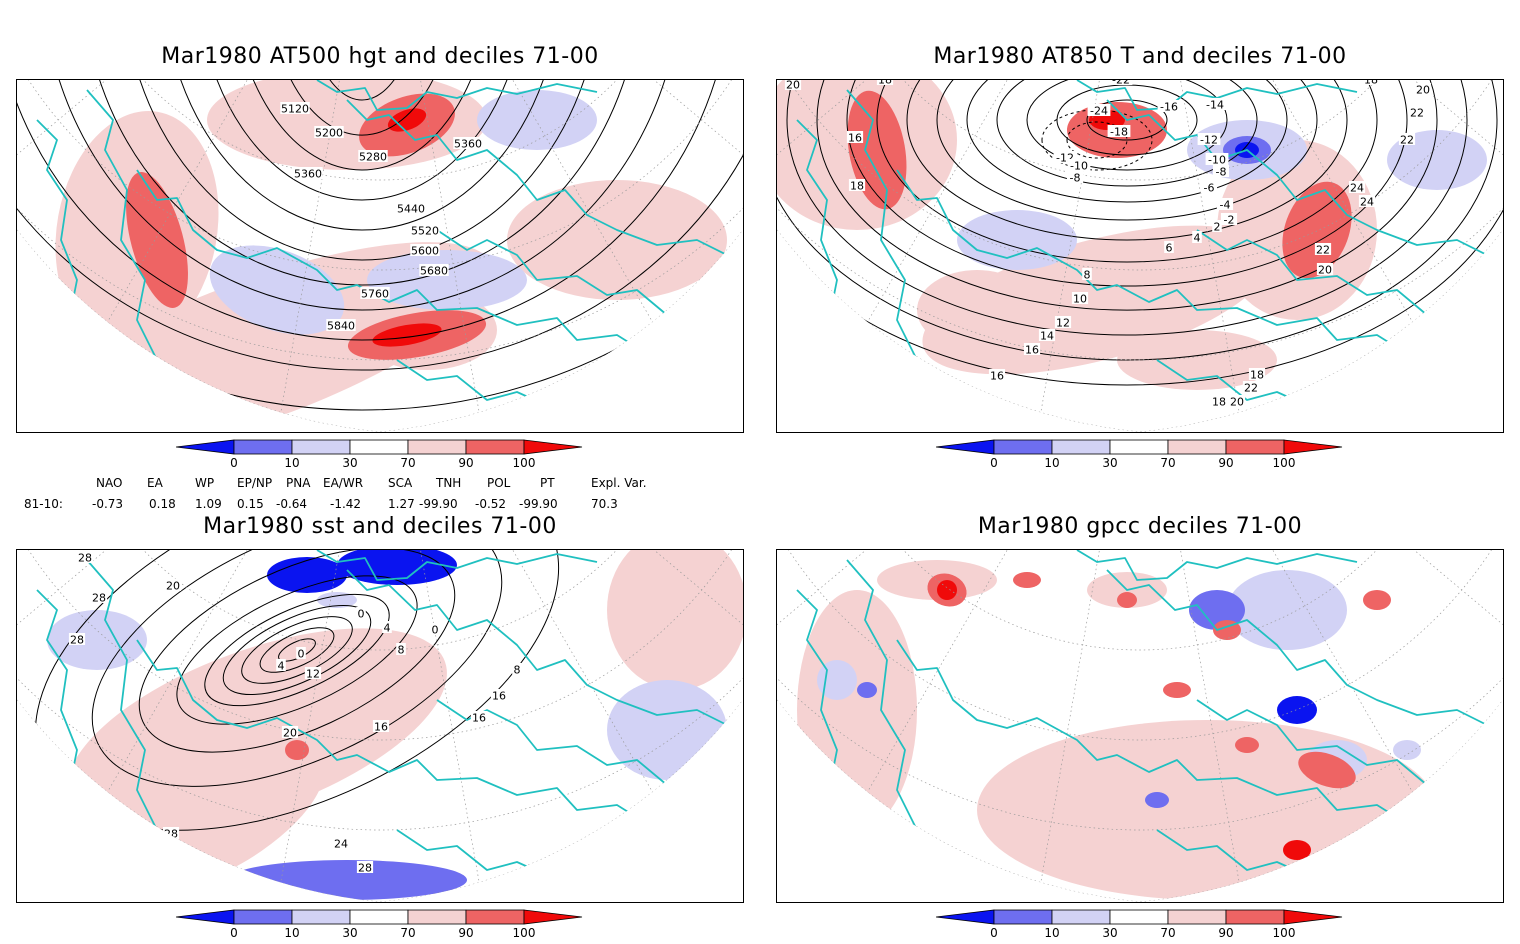 This screenshot has width=1520, height=944. What do you see at coordinates (379, 454) in the screenshot?
I see `colorbar-hgt500: 0 10 30 70 90 100` at bounding box center [379, 454].